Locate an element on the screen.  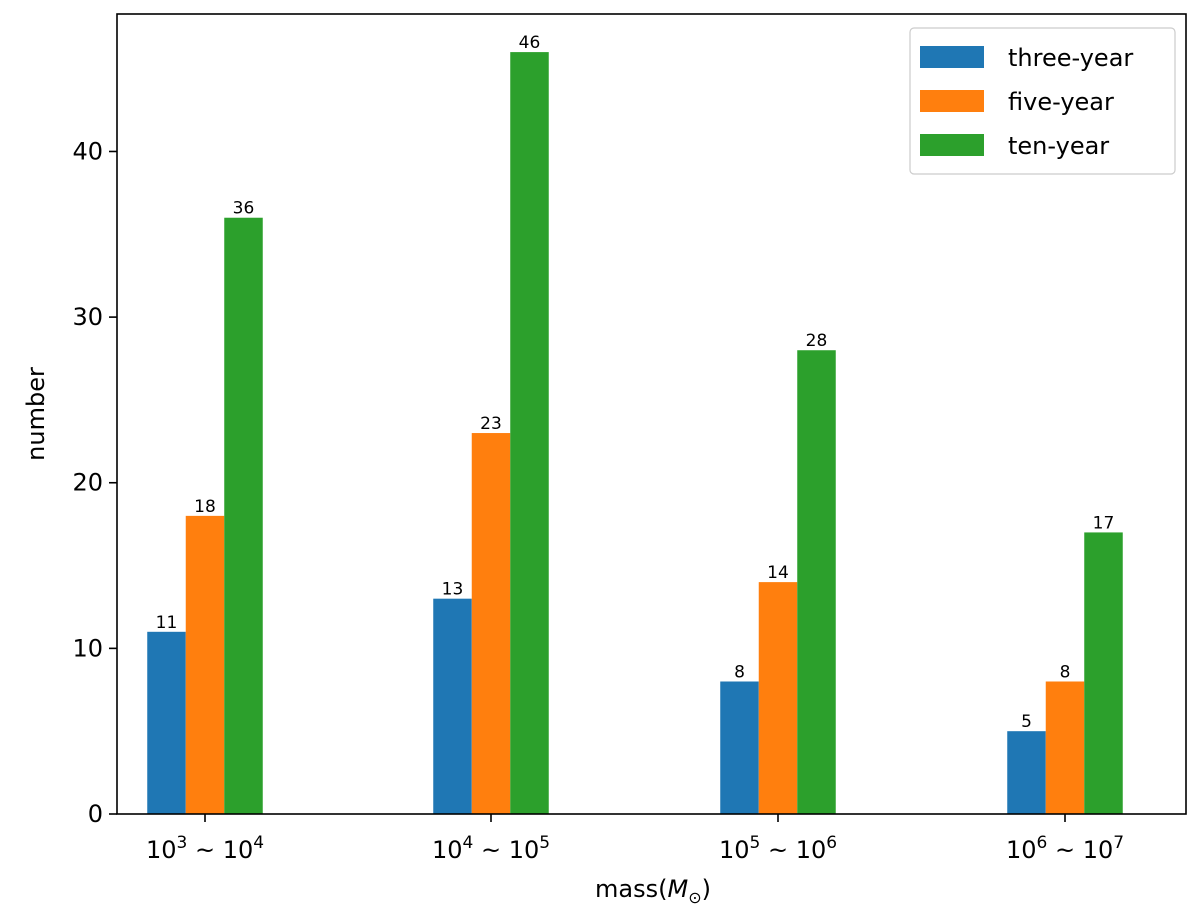
data-label-three-year-2: 8 is located at coordinates (739, 672).